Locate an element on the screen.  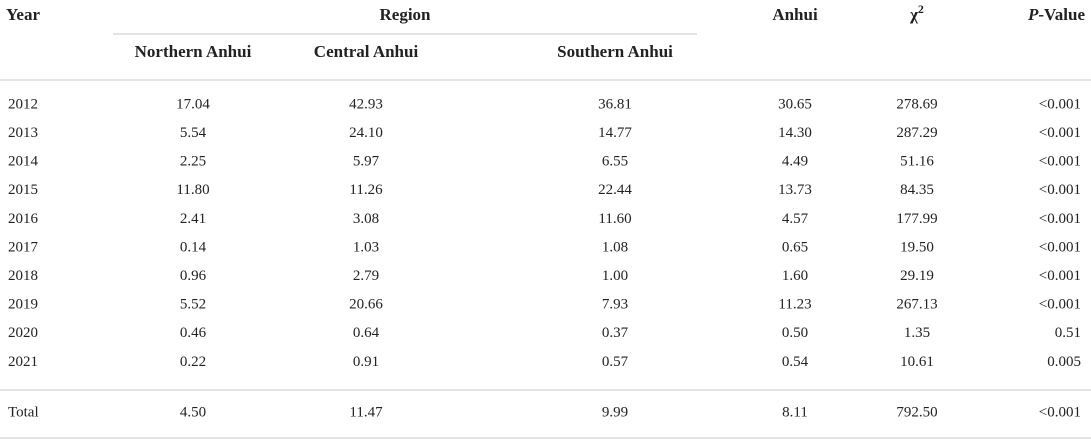
cell: 30.65 is located at coordinates (795, 104).